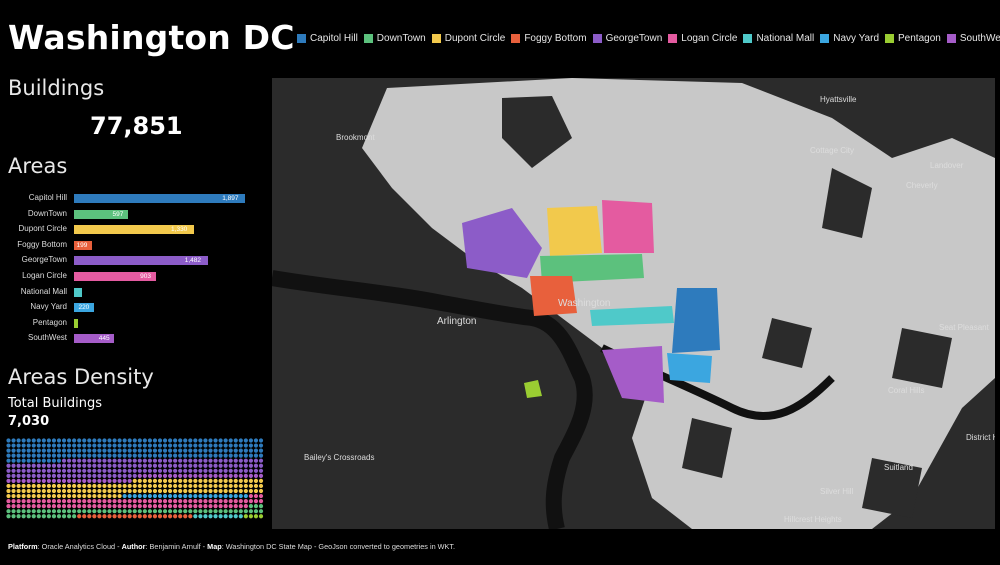 The image size is (1000, 565). What do you see at coordinates (327, 38) in the screenshot?
I see `legend-item: Capitol Hill` at bounding box center [327, 38].